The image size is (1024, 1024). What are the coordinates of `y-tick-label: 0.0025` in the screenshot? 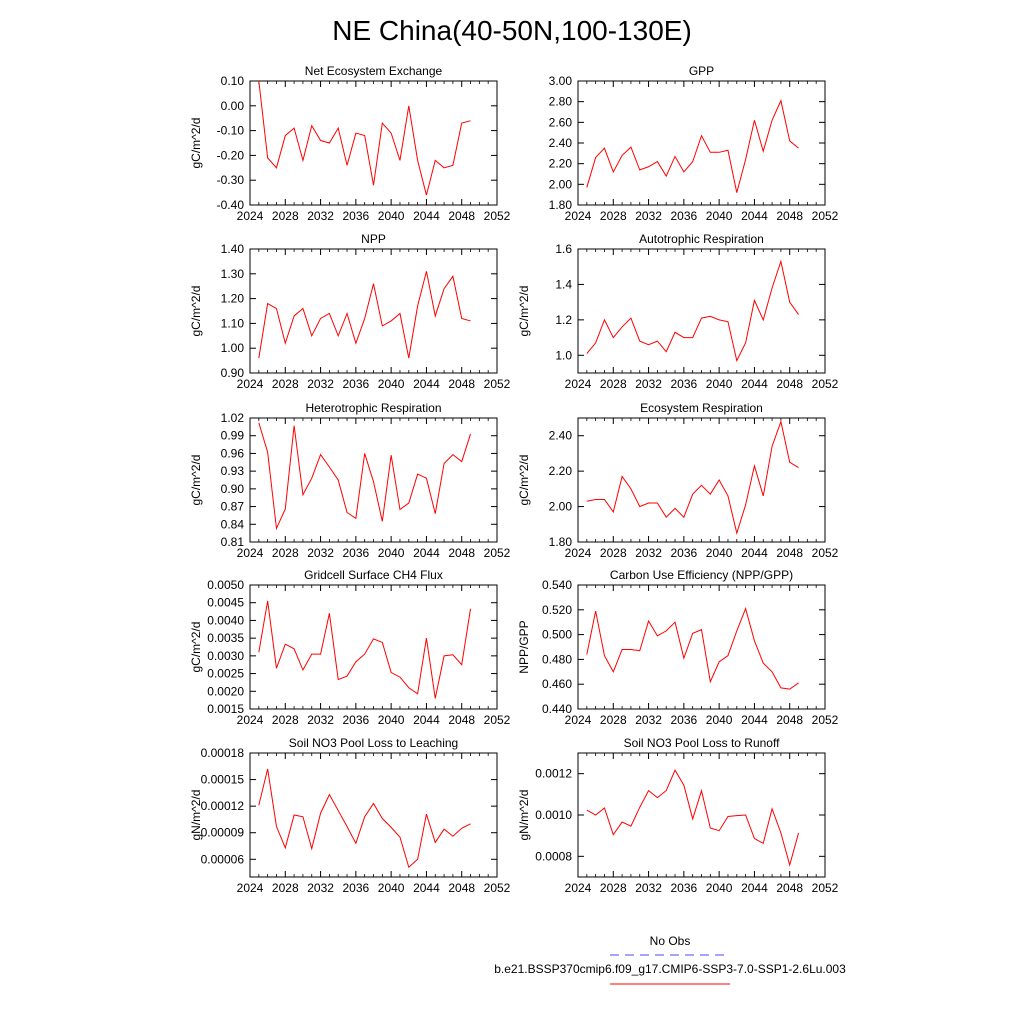 It's located at (225, 674).